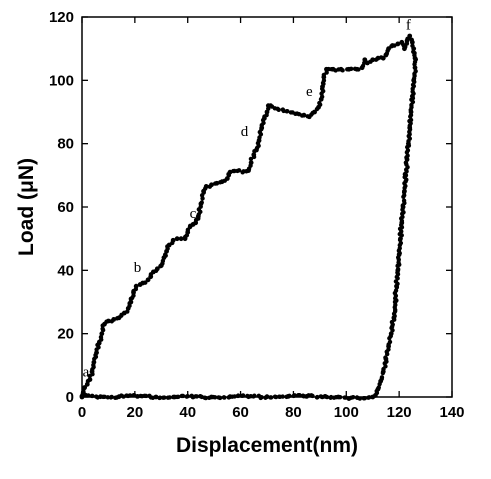  Describe the element at coordinates (65, 270) in the screenshot. I see `y-tick-label: 40` at that location.